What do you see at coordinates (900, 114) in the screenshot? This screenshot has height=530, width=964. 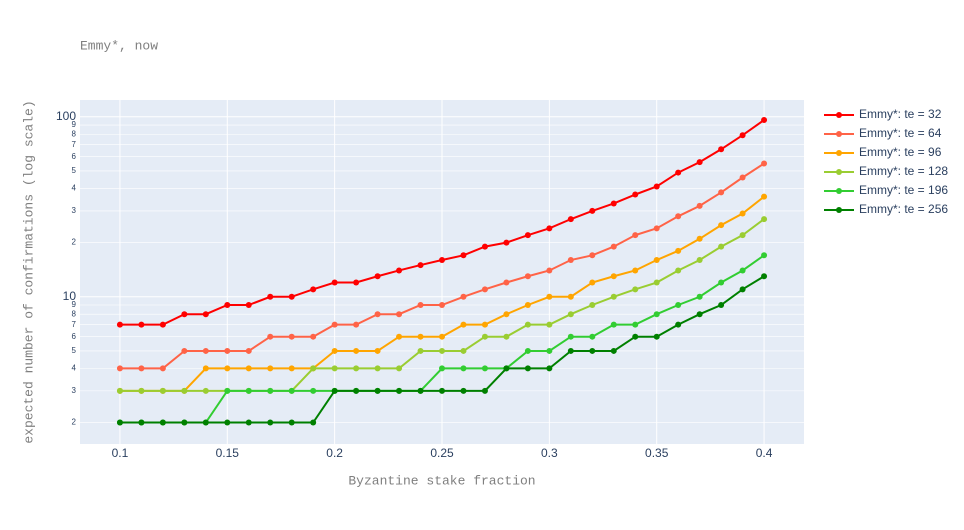 I see `legend-label: Emmy*: te = 32` at bounding box center [900, 114].